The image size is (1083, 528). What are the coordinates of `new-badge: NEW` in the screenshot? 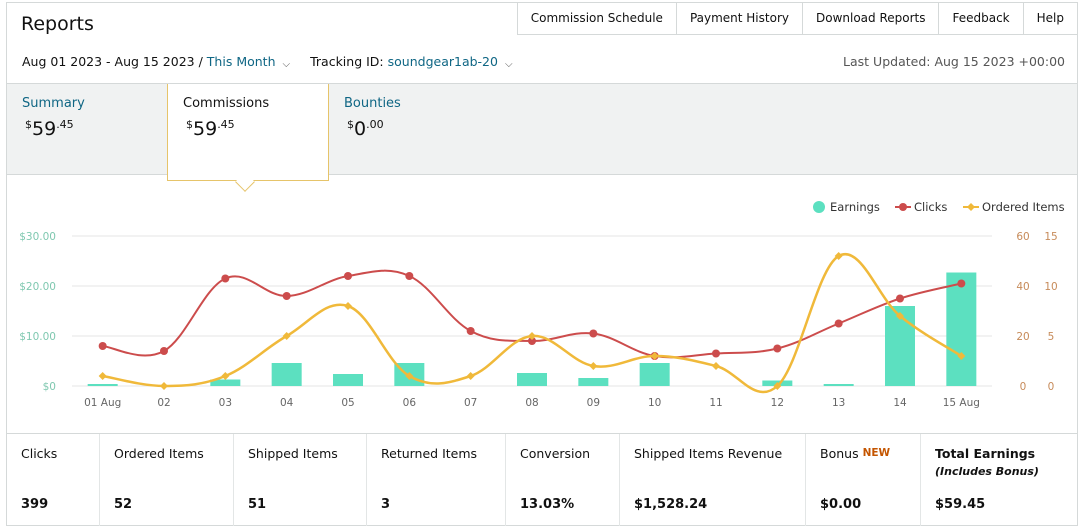 It's located at (876, 453).